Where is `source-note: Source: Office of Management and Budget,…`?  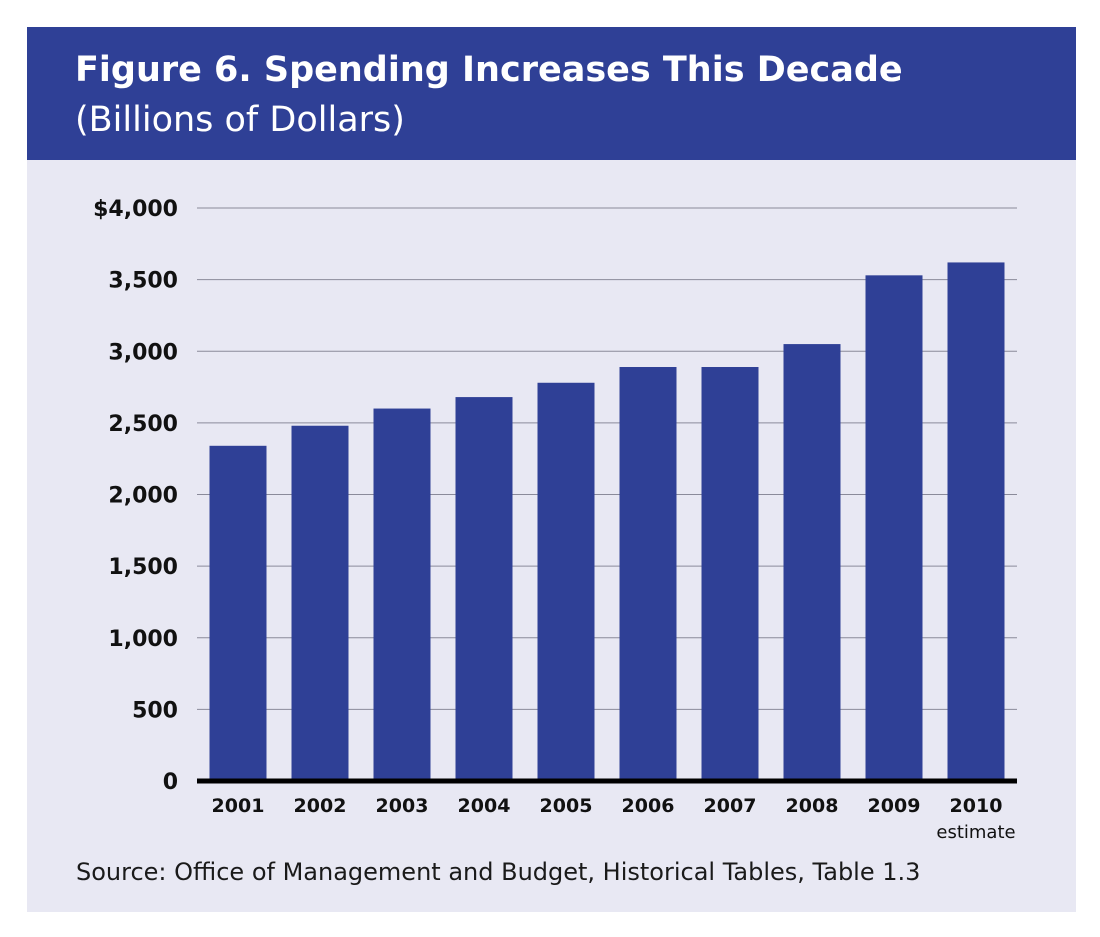 source-note: Source: Office of Management and Budget,… is located at coordinates (498, 872).